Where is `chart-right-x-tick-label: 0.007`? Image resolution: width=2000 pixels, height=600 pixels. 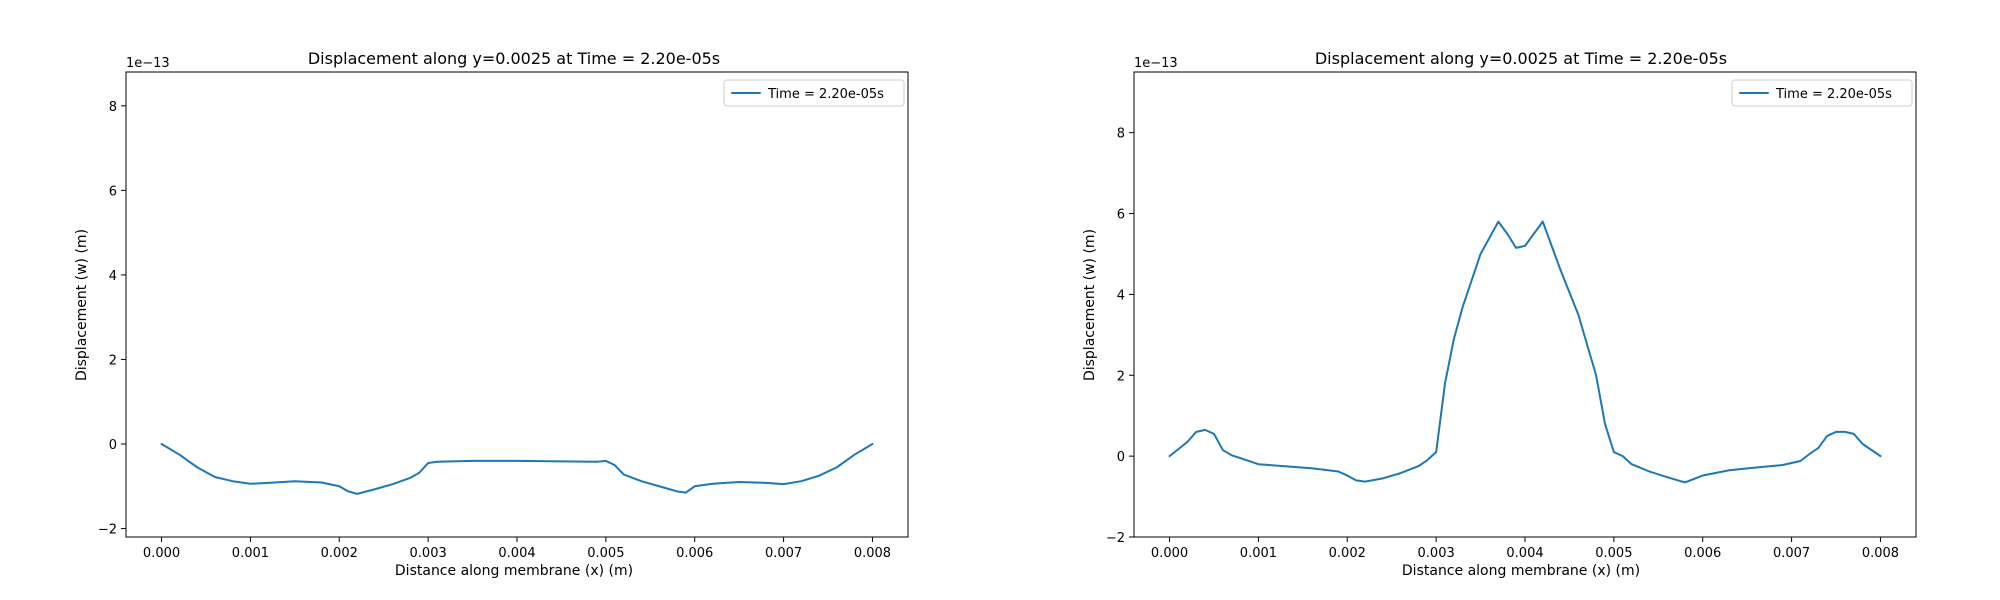
chart-right-x-tick-label: 0.007 is located at coordinates (1791, 553).